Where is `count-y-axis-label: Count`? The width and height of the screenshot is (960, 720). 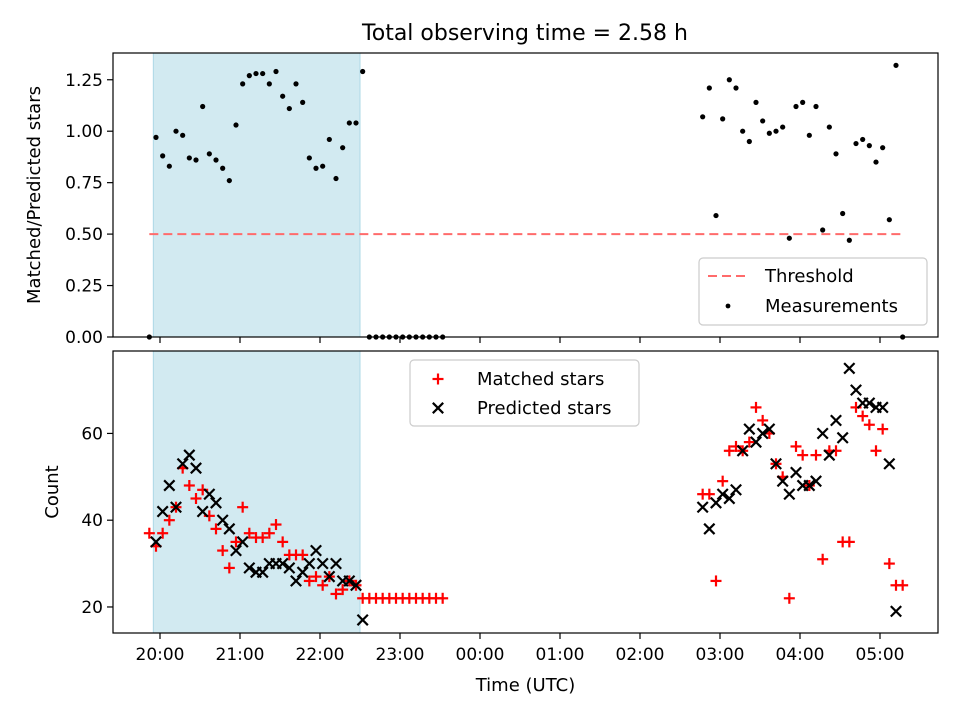 count-y-axis-label: Count is located at coordinates (52, 491).